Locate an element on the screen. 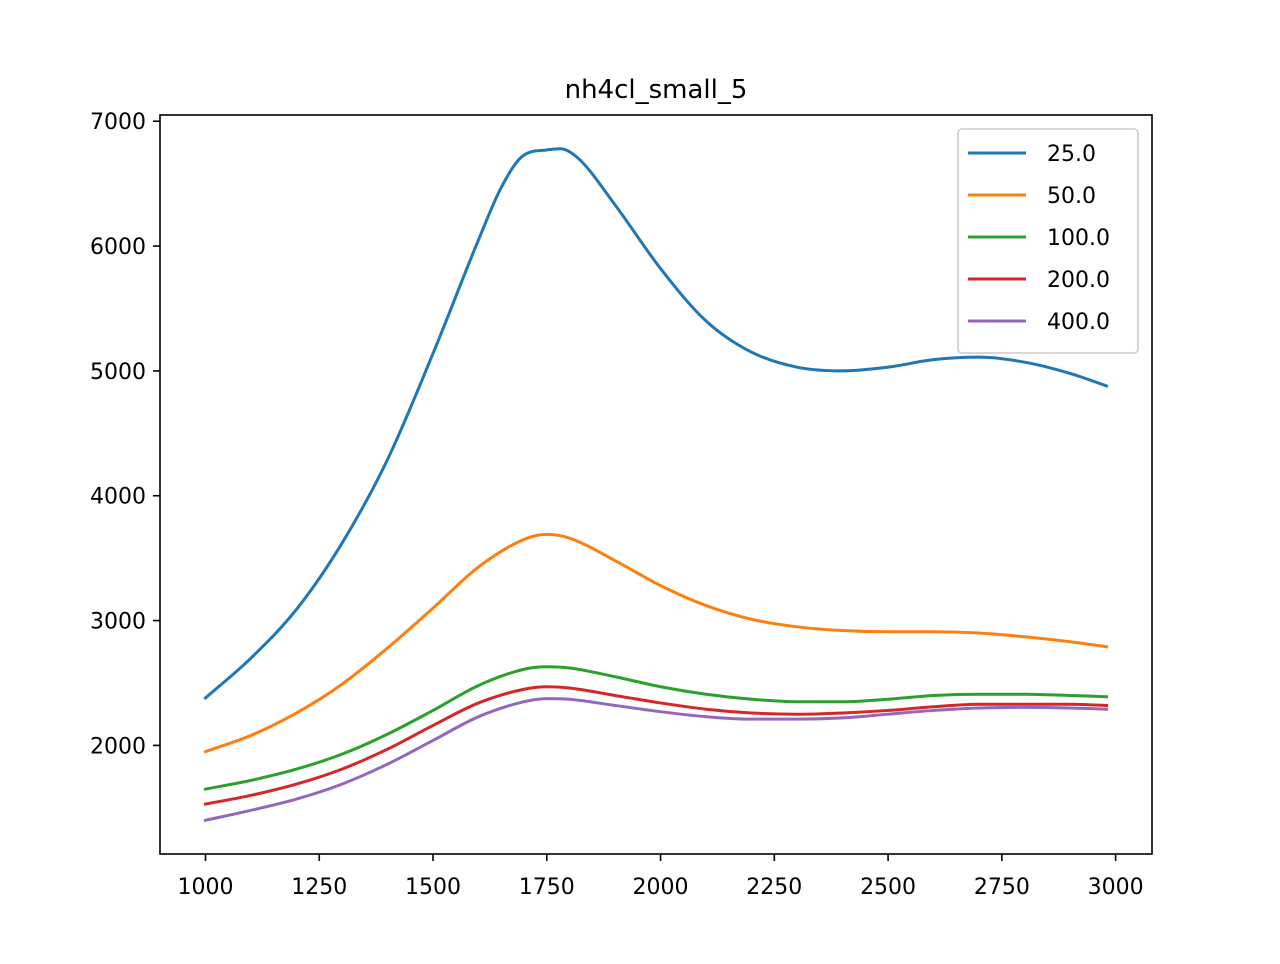 Image resolution: width=1280 pixels, height=964 pixels. x-tick-label: 1250 is located at coordinates (319, 887).